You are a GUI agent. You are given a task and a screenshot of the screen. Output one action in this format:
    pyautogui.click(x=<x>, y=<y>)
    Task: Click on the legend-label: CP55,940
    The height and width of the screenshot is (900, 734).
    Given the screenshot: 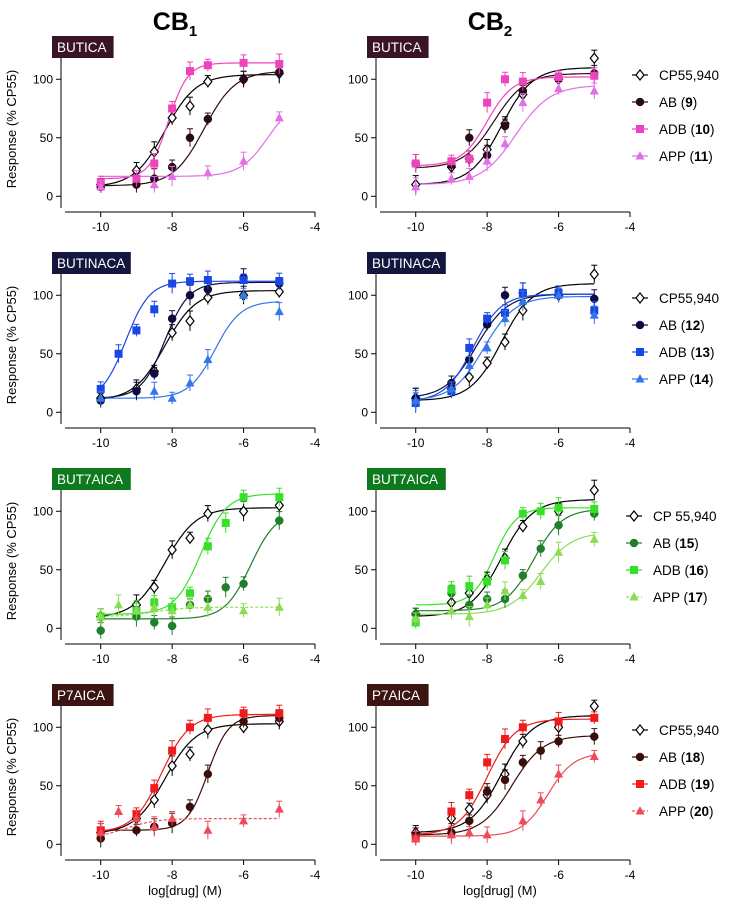 What is the action you would take?
    pyautogui.click(x=689, y=75)
    